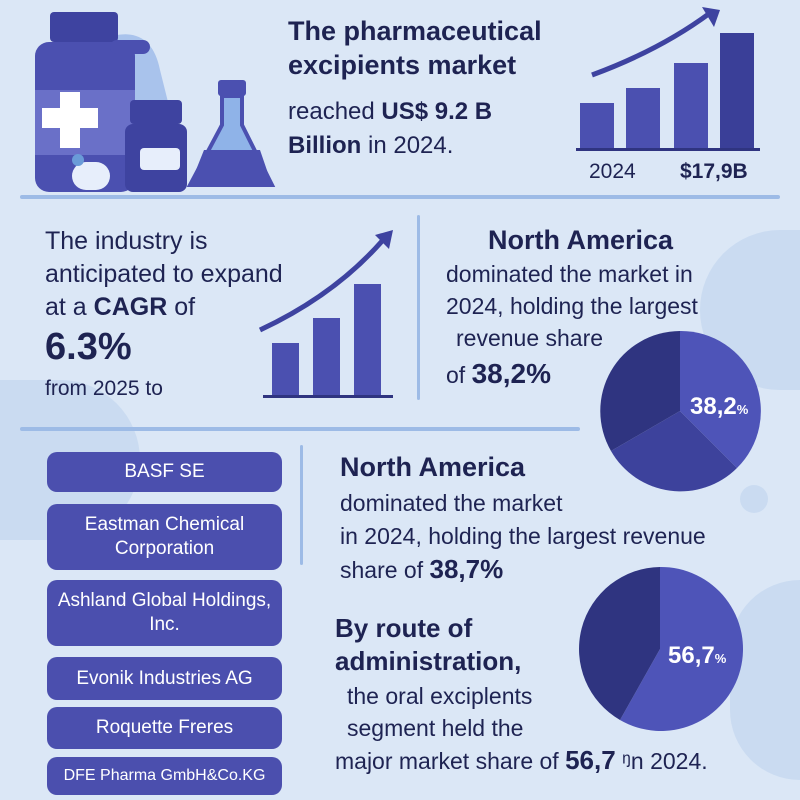 The width and height of the screenshot is (800, 800). Describe the element at coordinates (451, 503) in the screenshot. I see `region2-line-1: dominated the market` at that location.